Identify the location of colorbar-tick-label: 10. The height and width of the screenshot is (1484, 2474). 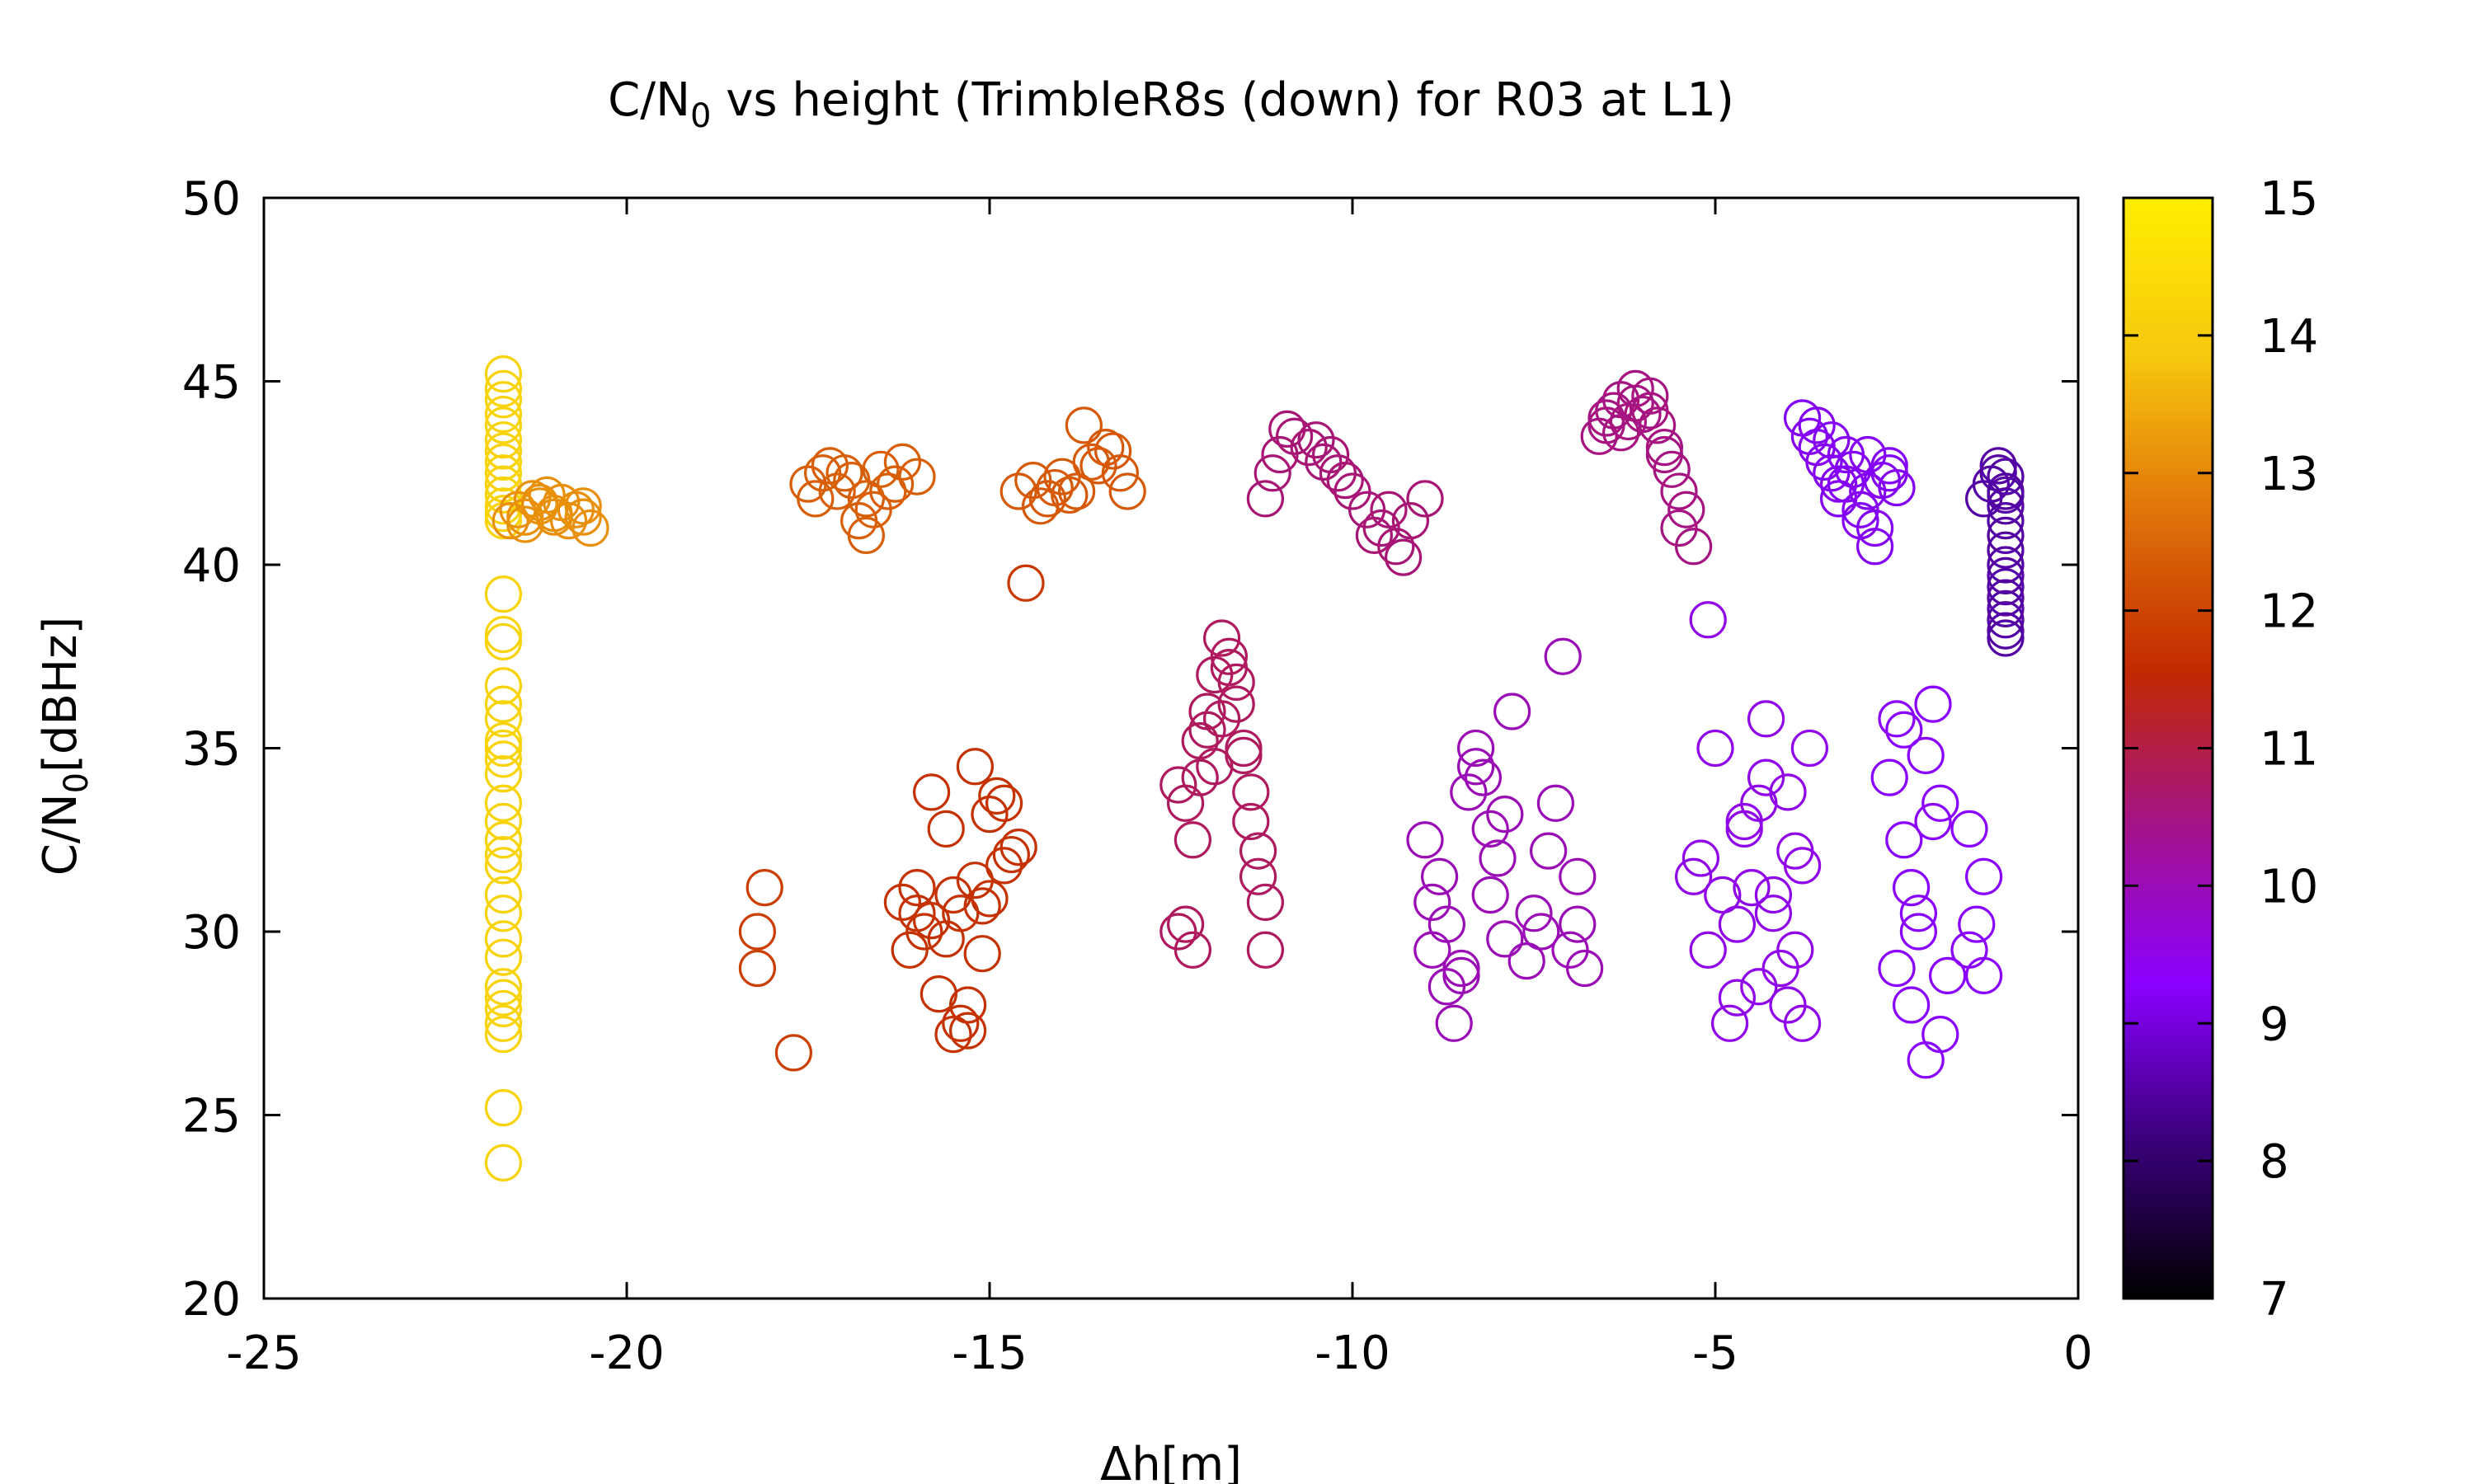
(2289, 886).